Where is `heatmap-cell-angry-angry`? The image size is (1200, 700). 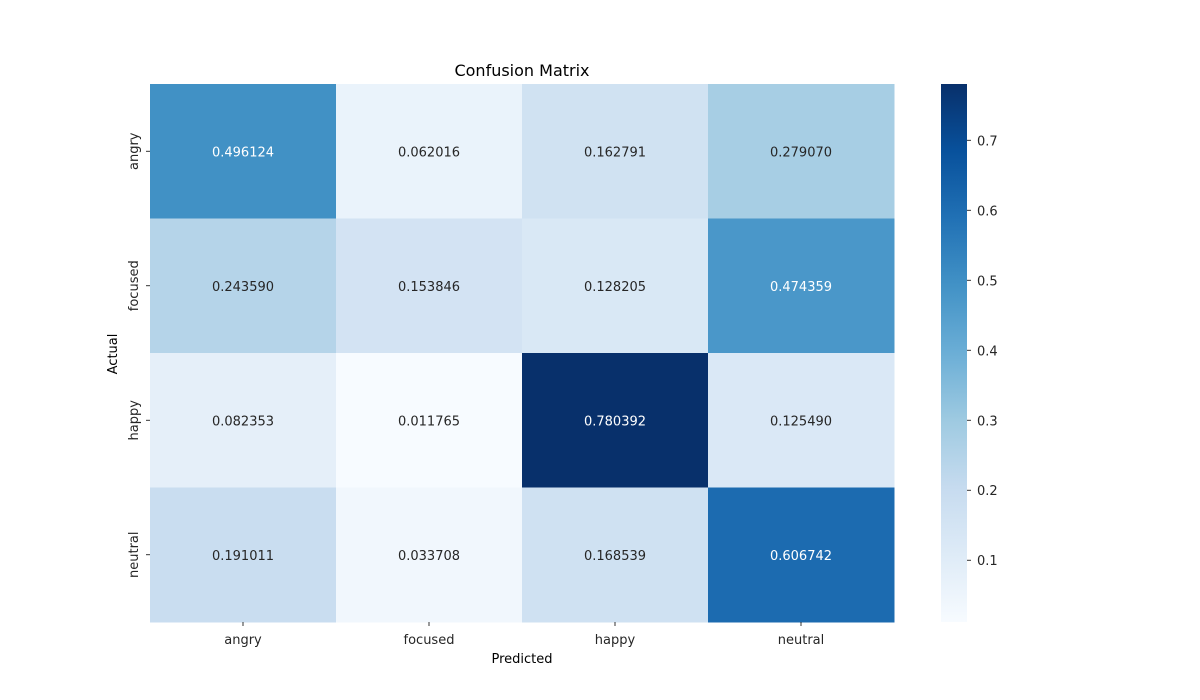 heatmap-cell-angry-angry is located at coordinates (243, 151).